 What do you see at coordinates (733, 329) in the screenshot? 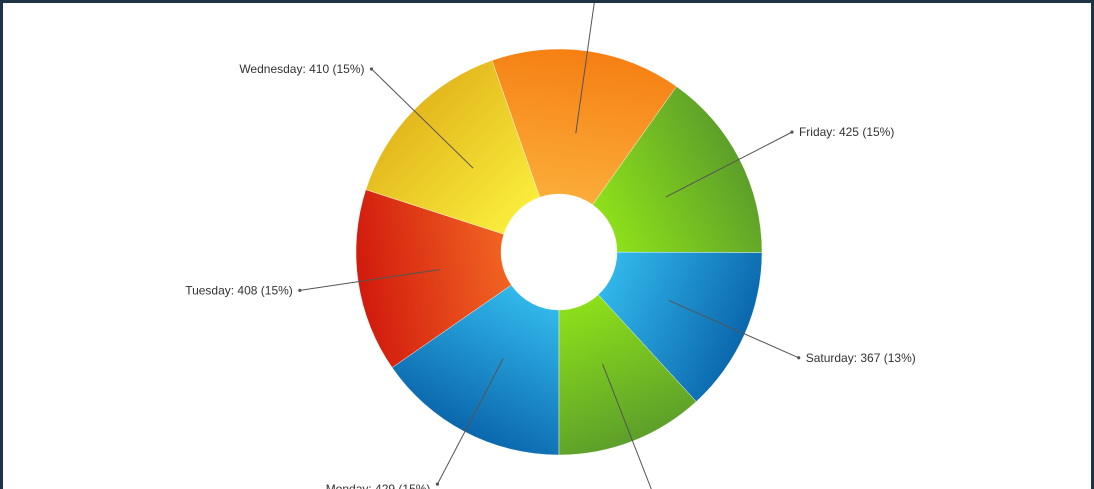
I see `leader-line-saturday` at bounding box center [733, 329].